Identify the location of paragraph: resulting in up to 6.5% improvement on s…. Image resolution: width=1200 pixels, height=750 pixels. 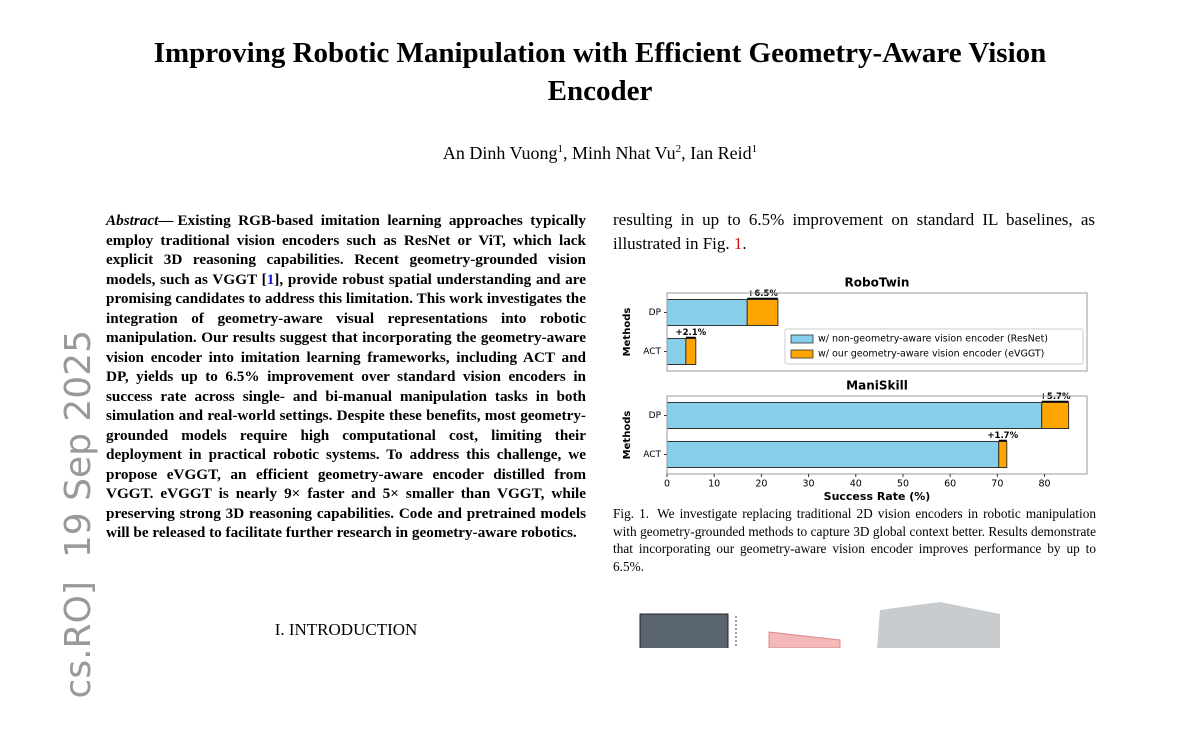
(854, 232).